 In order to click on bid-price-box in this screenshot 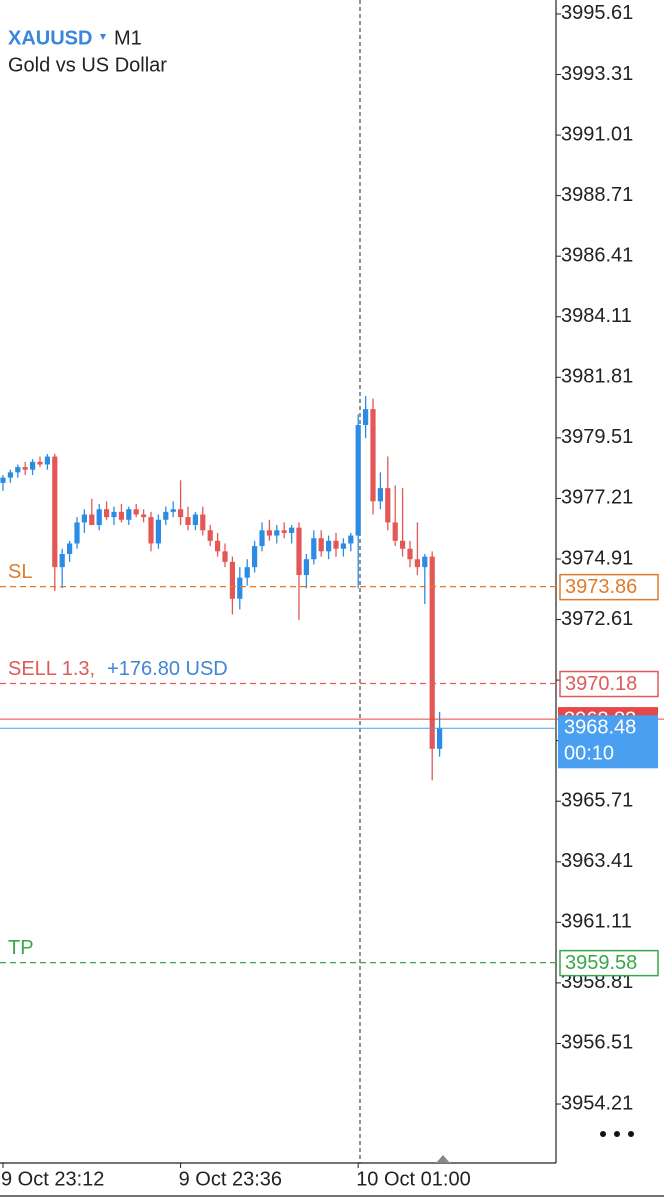, I will do `click(608, 742)`.